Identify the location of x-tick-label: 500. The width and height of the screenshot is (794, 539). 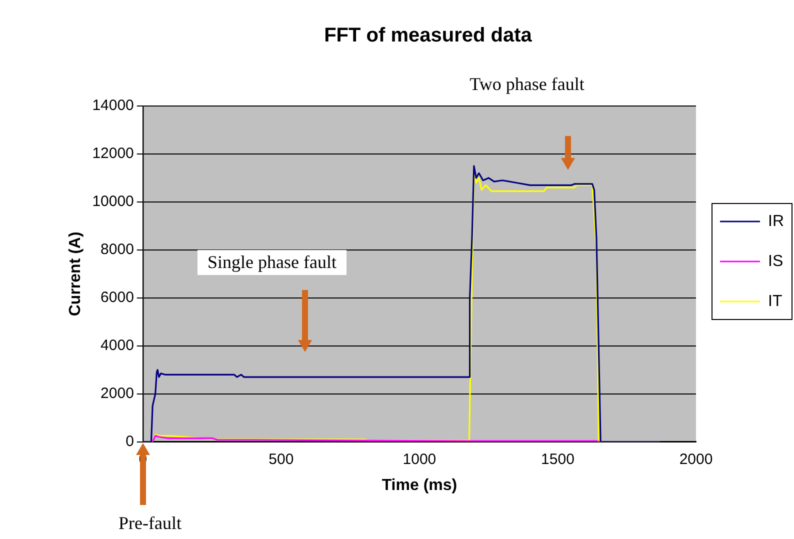
(281, 459).